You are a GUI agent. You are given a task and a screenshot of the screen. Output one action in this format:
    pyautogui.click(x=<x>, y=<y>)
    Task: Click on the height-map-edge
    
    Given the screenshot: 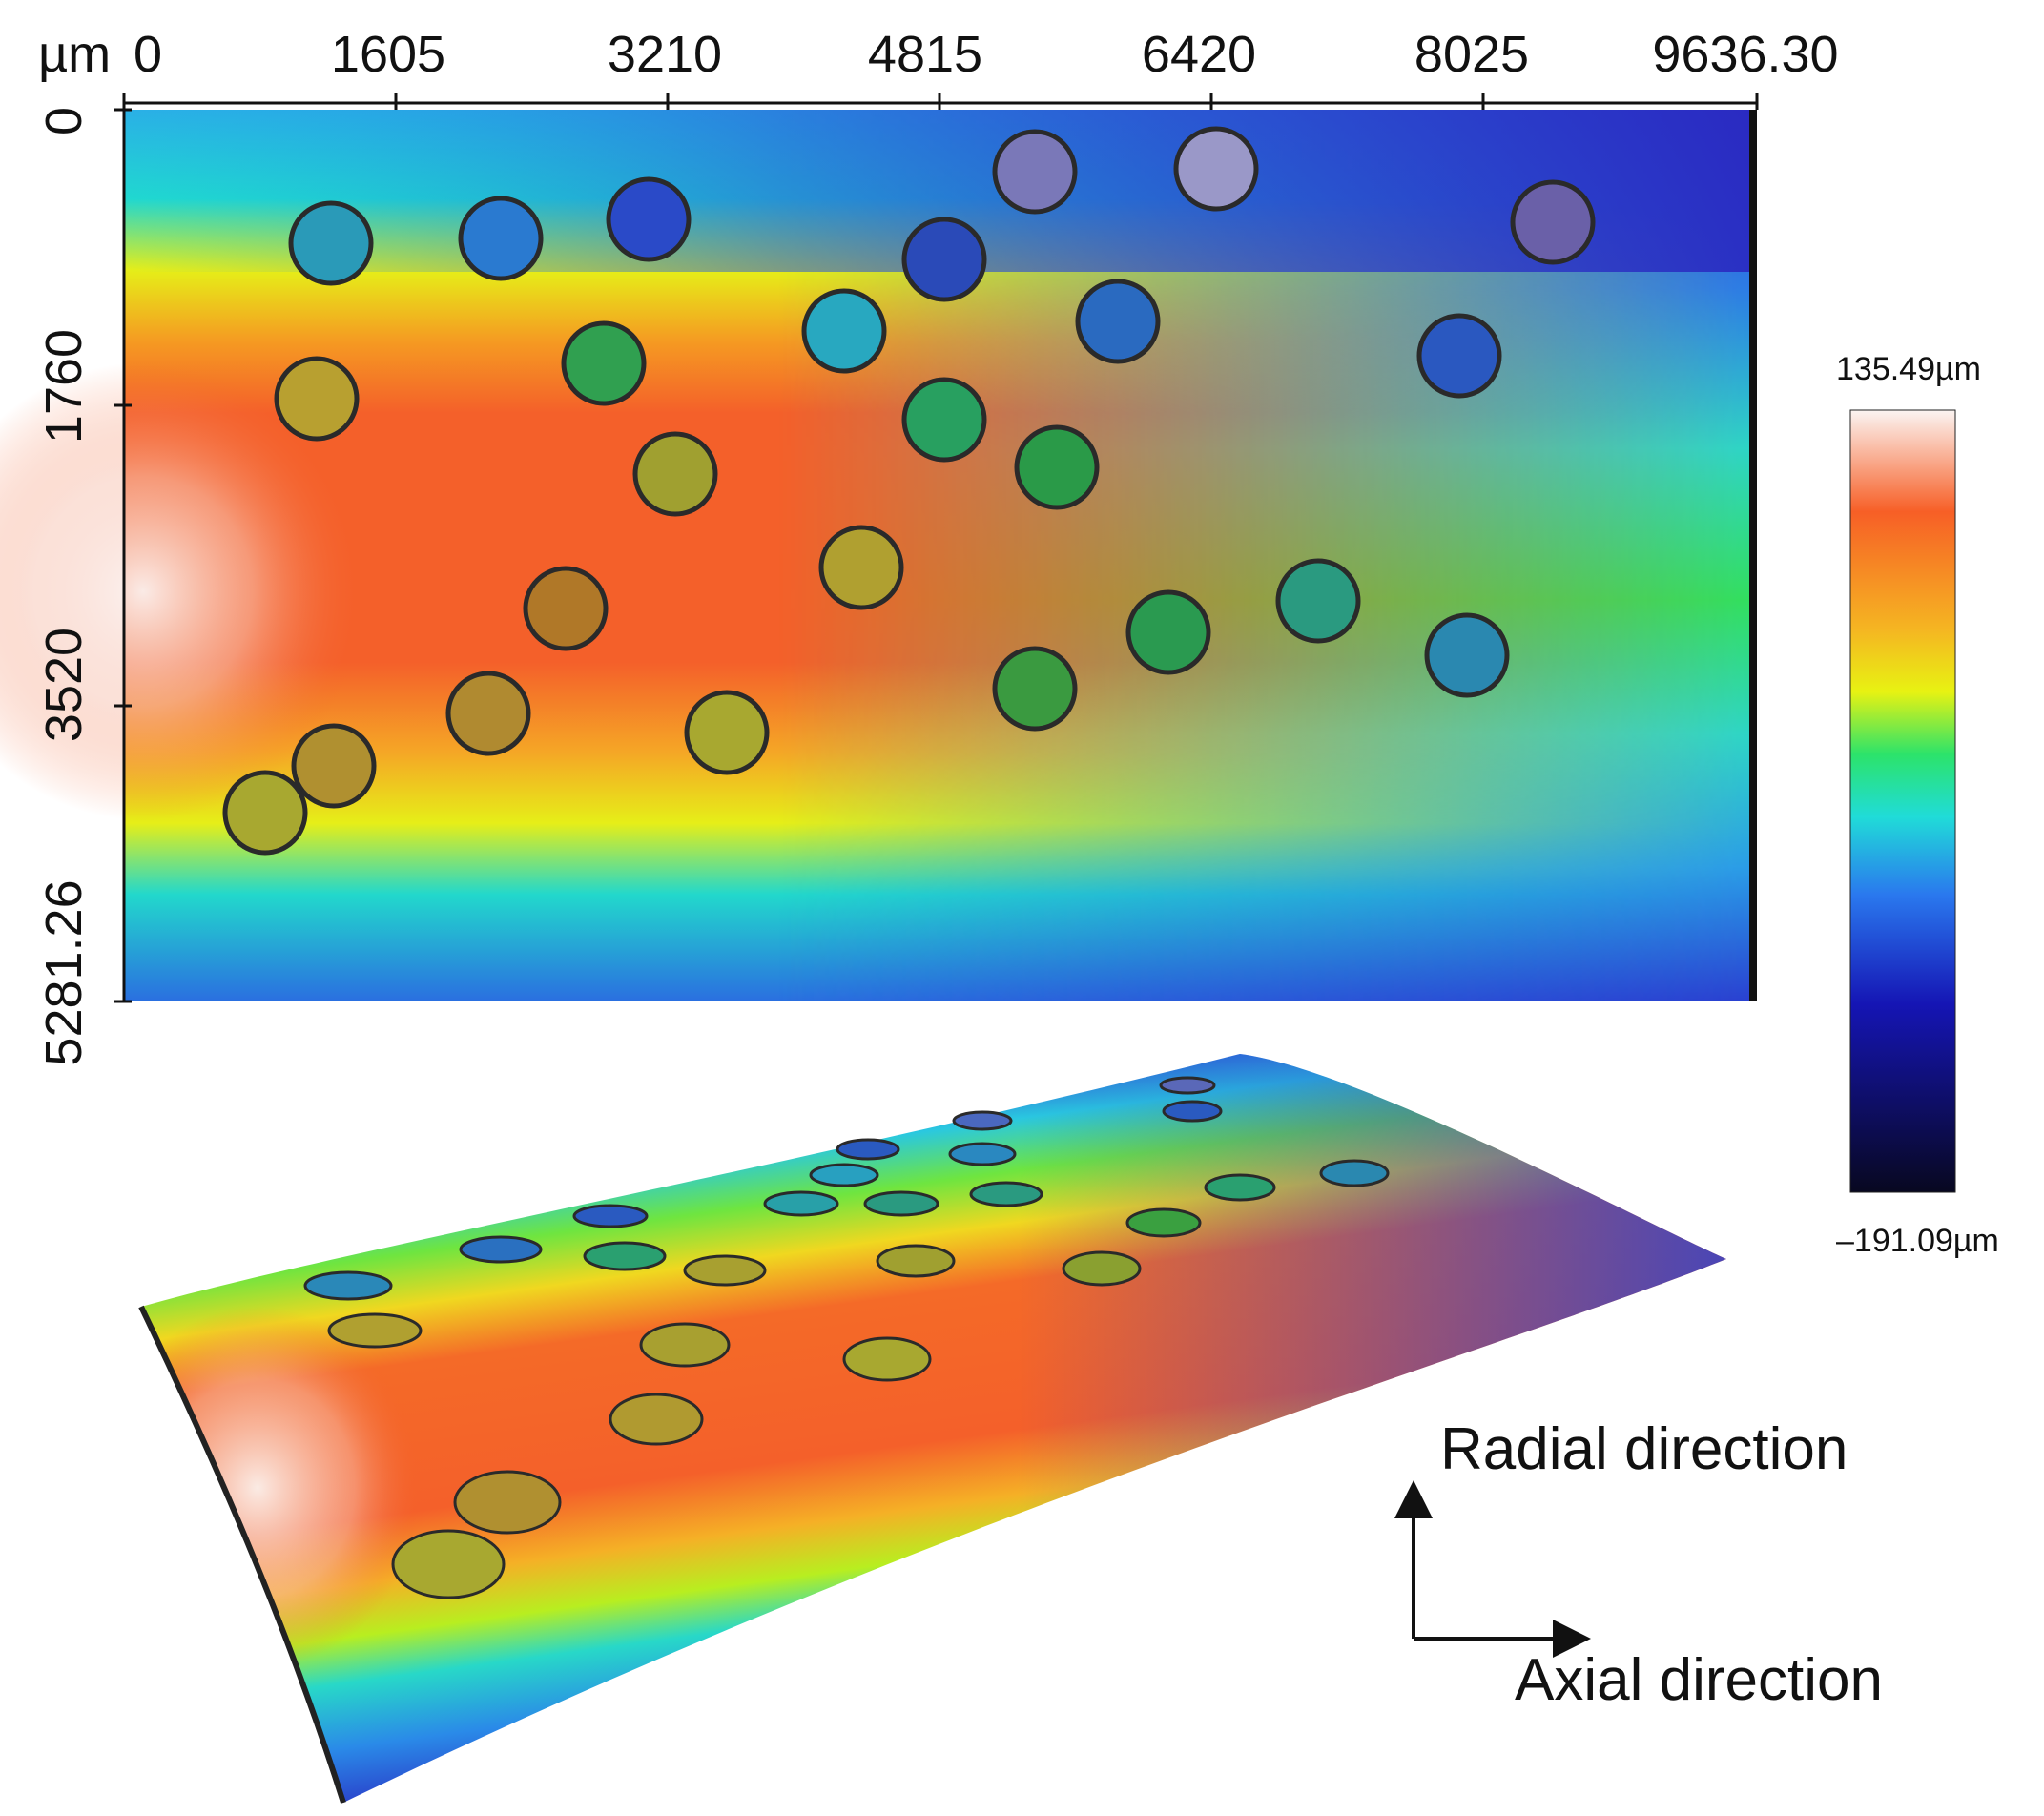 What is the action you would take?
    pyautogui.click(x=1753, y=555)
    